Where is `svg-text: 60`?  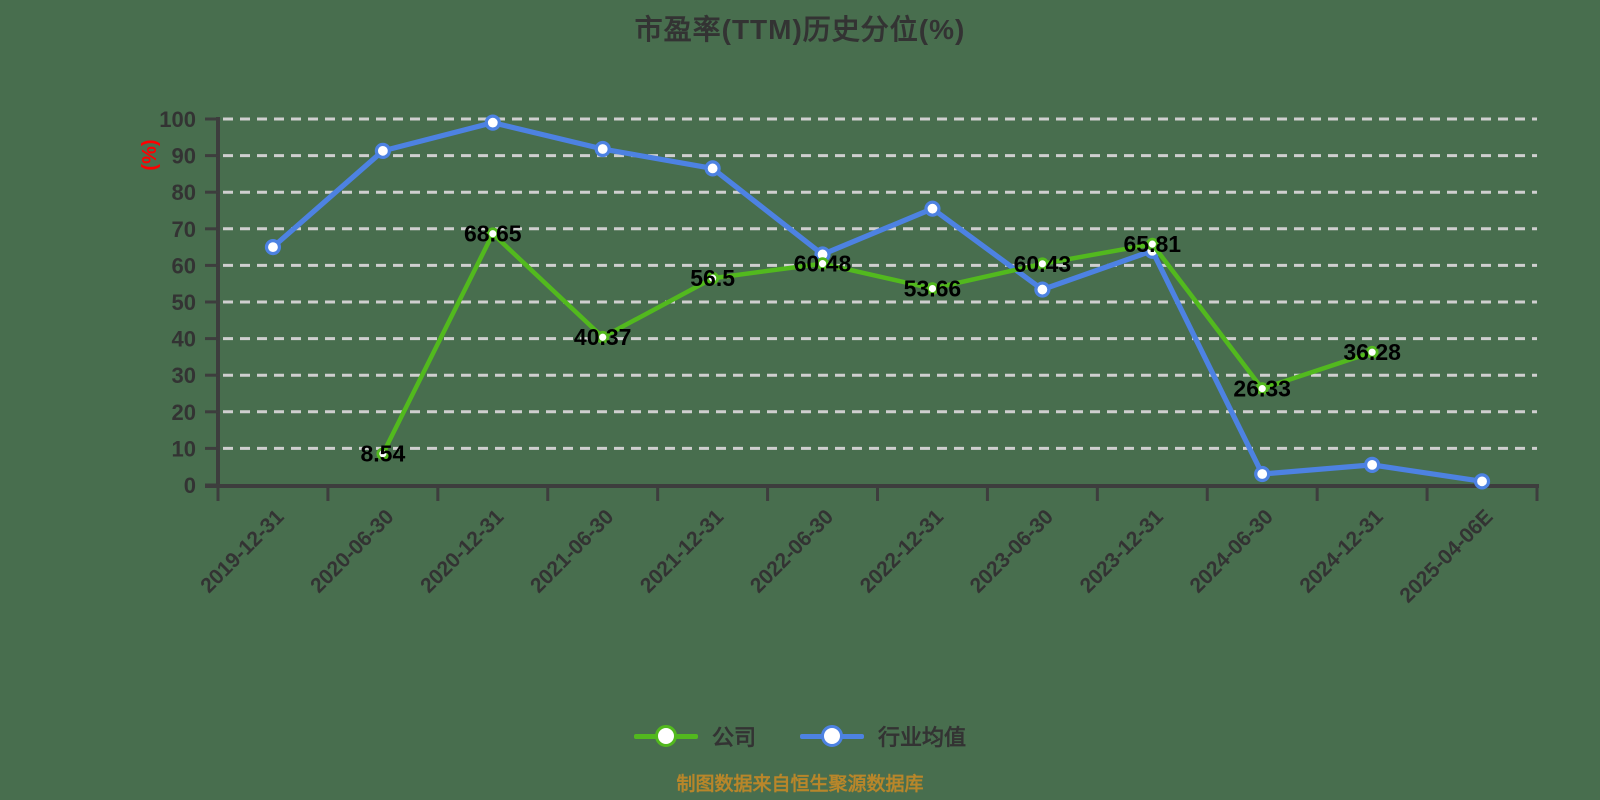 svg-text: 60 is located at coordinates (184, 265).